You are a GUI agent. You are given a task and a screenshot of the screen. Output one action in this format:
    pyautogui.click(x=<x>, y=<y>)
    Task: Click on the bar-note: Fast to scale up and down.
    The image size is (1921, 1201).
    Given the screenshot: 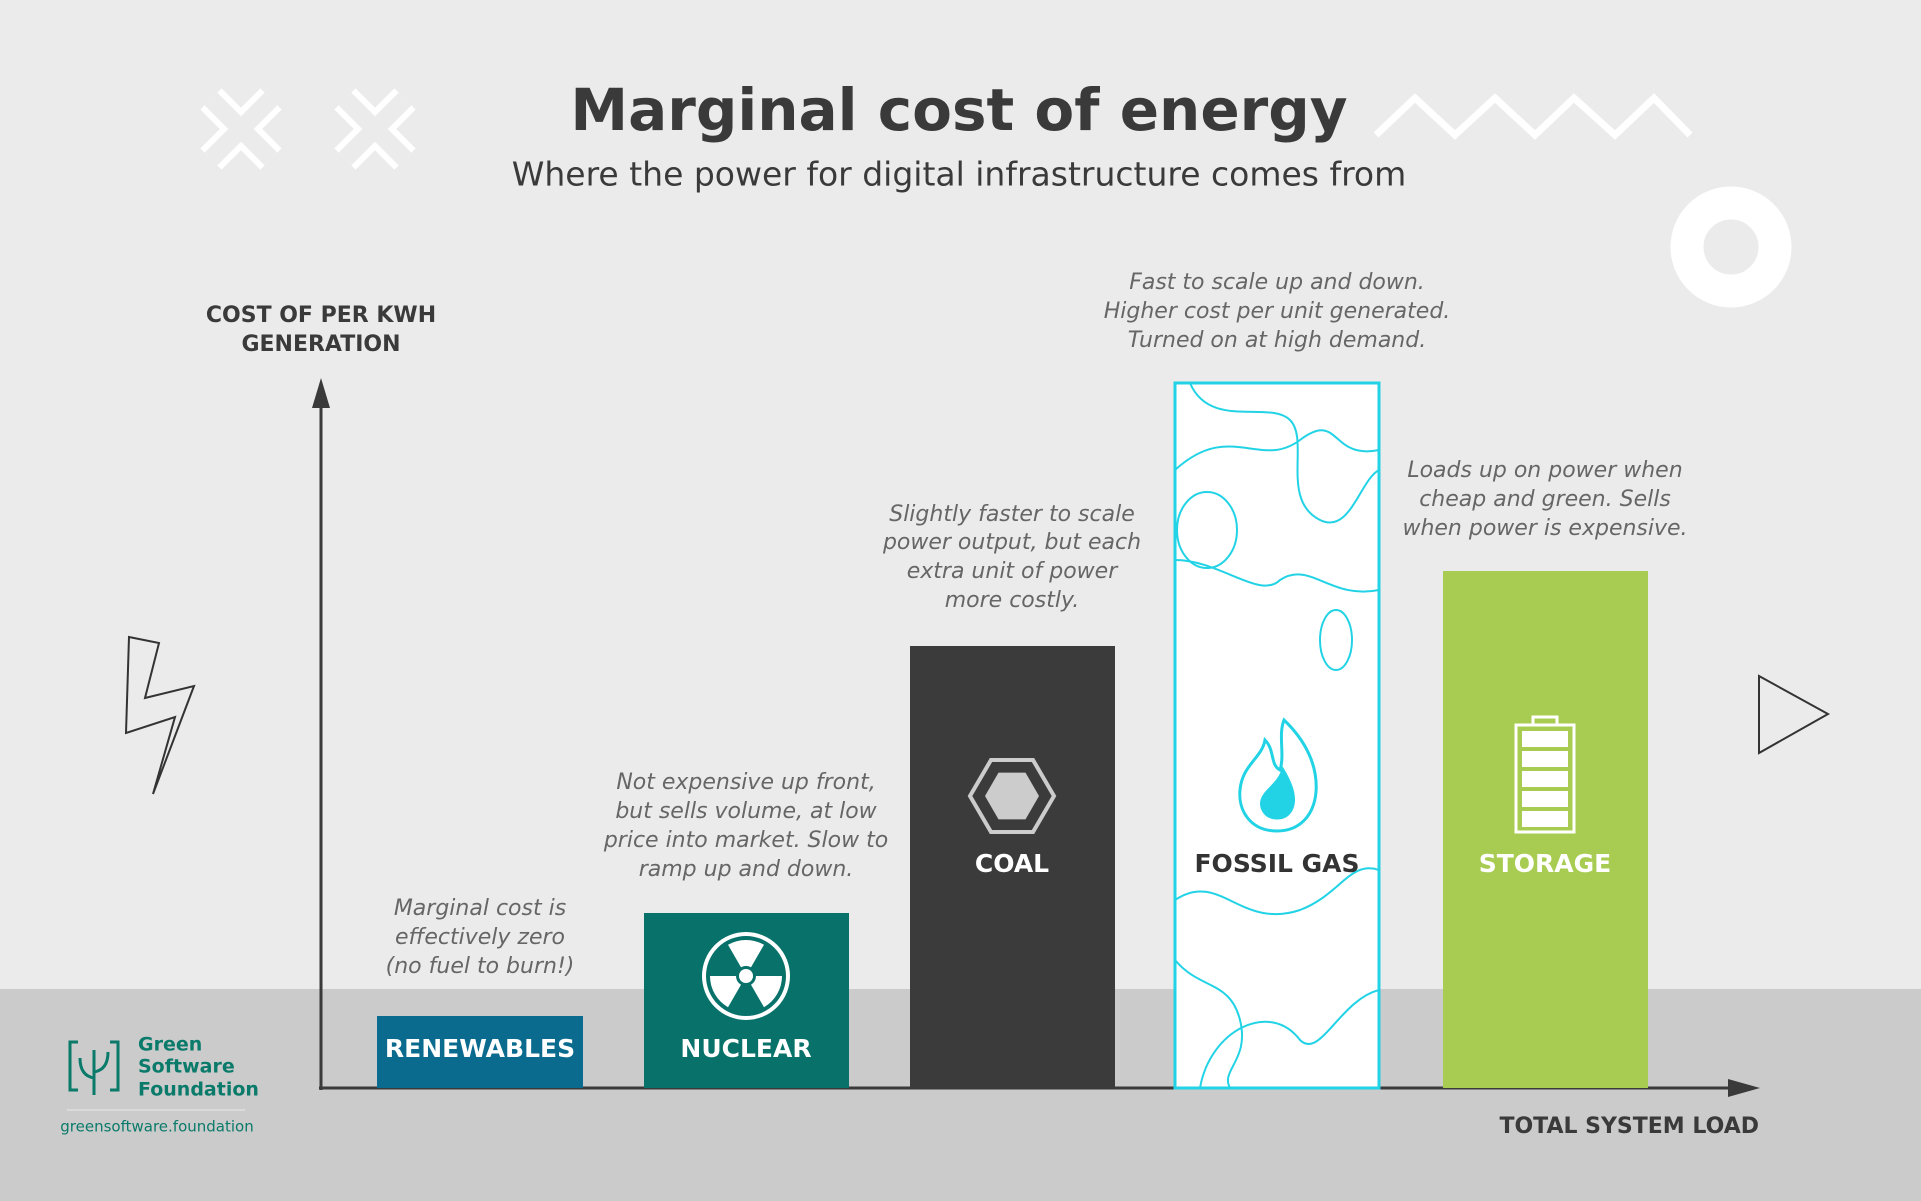 What is the action you would take?
    pyautogui.click(x=1277, y=282)
    